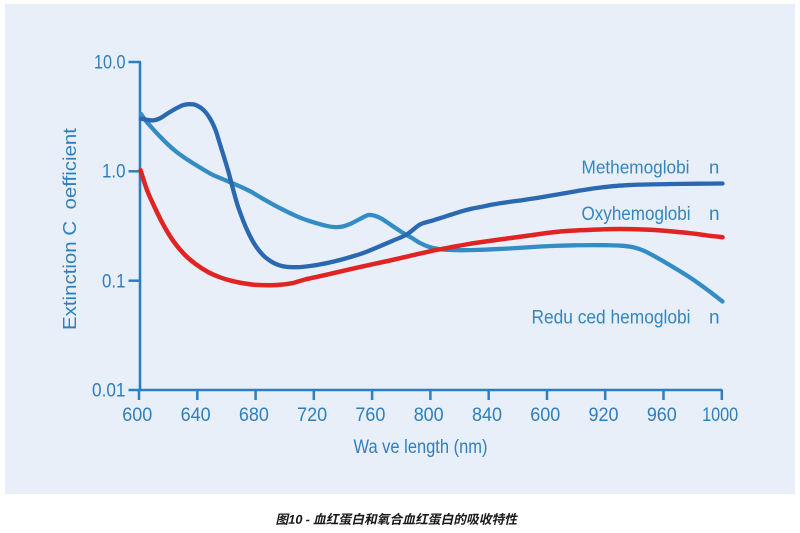 Image resolution: width=800 pixels, height=533 pixels. What do you see at coordinates (109, 390) in the screenshot?
I see `svg-text: 0.01` at bounding box center [109, 390].